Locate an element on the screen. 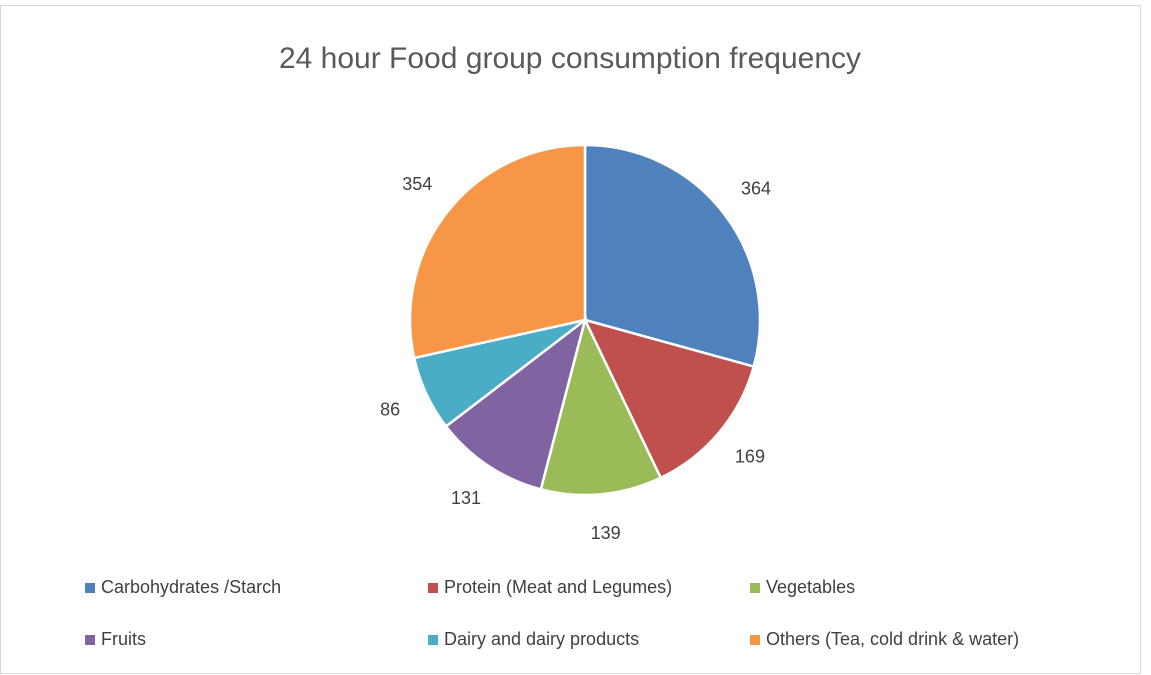  legend-label: Others (Tea, cold drink & water) is located at coordinates (892, 639).